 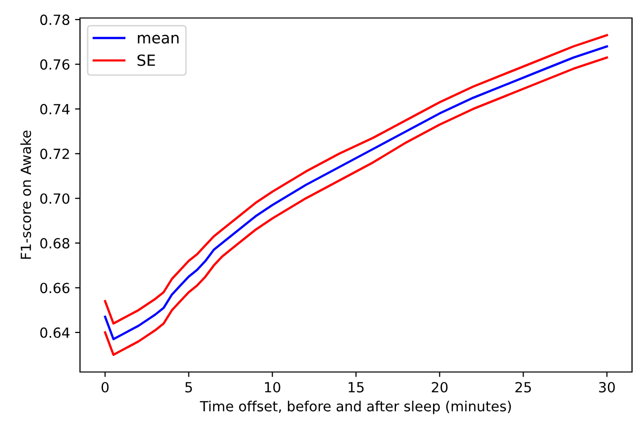 What do you see at coordinates (146, 60) in the screenshot?
I see `legend-label: SE` at bounding box center [146, 60].